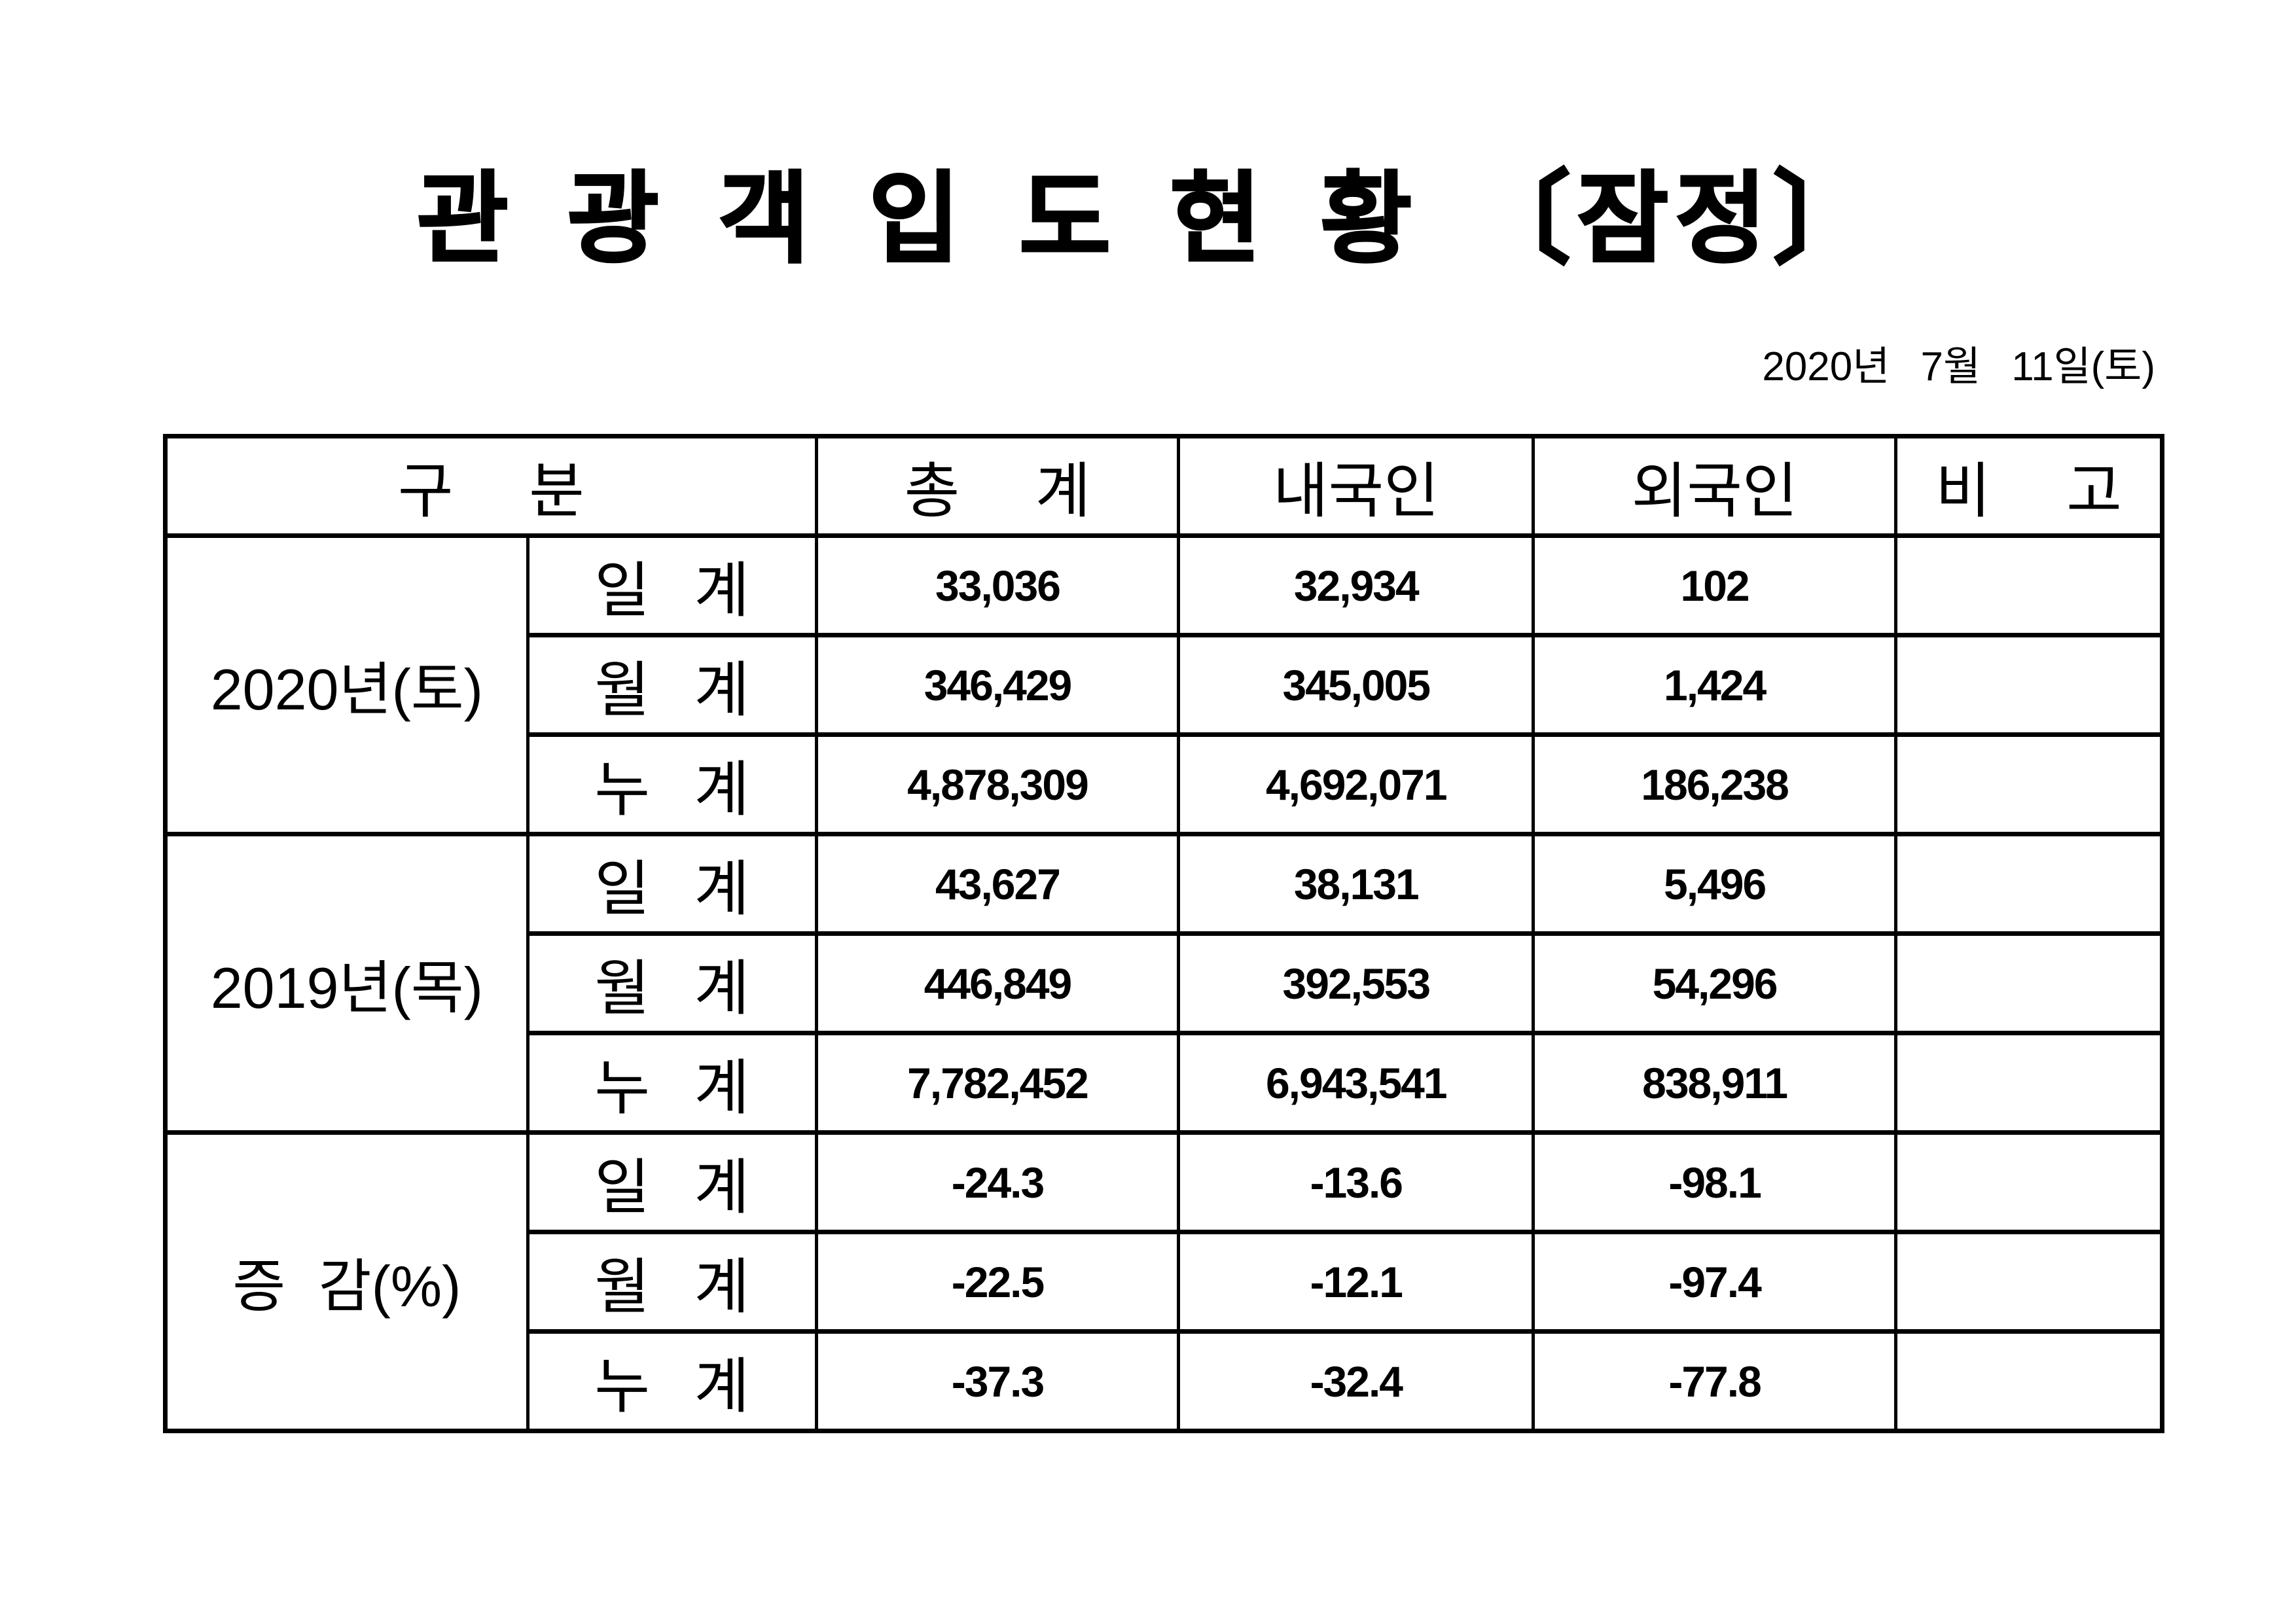 This screenshot has width=2296, height=1623. I want to click on table-row-2020-cumulative: 누 계 4,878,309 4,692,071 186,238, so click(1165, 784).